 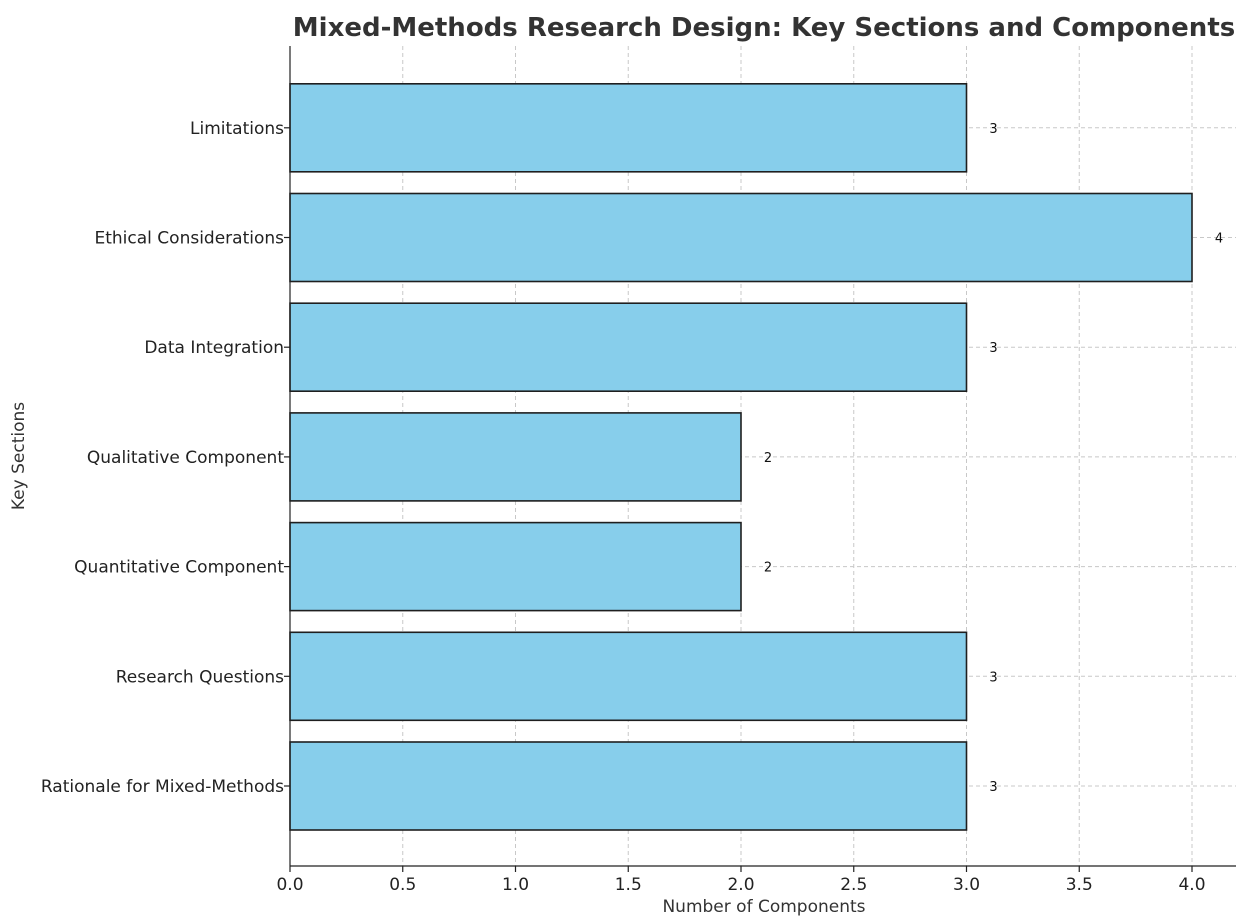 What do you see at coordinates (1079, 885) in the screenshot?
I see `x-tick-label: 3.5` at bounding box center [1079, 885].